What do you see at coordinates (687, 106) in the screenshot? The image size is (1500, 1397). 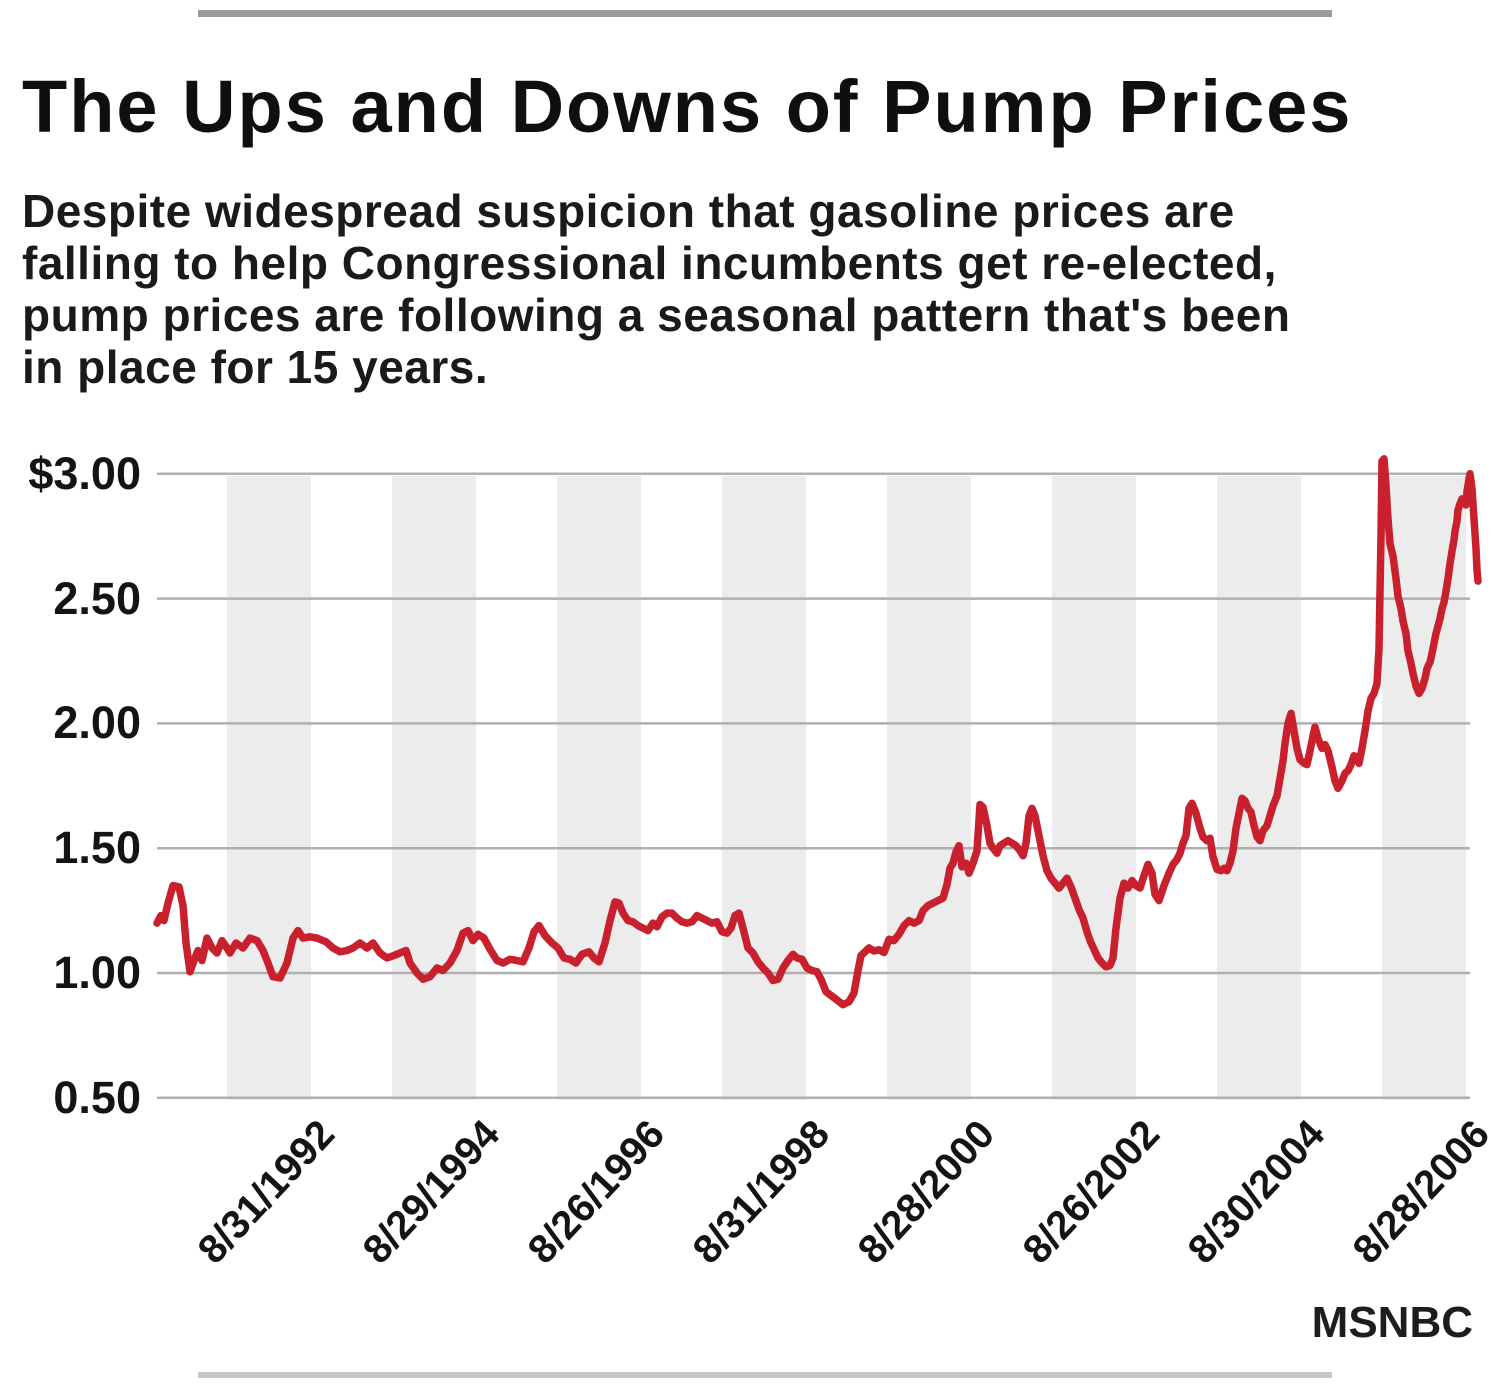 I see `chart-title: The Ups and Downs of Pump Prices` at bounding box center [687, 106].